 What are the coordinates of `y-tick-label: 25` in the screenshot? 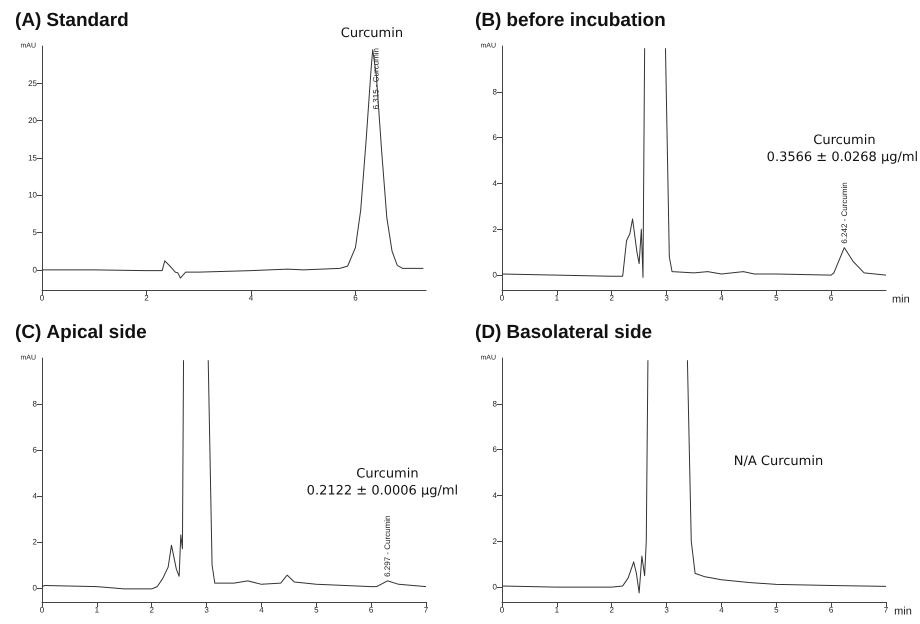 It's located at (33, 83).